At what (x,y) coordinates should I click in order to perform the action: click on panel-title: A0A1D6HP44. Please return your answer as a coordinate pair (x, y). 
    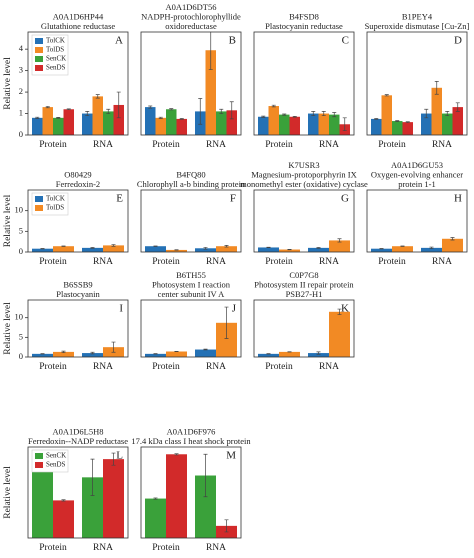
    Looking at the image, I should click on (78, 16).